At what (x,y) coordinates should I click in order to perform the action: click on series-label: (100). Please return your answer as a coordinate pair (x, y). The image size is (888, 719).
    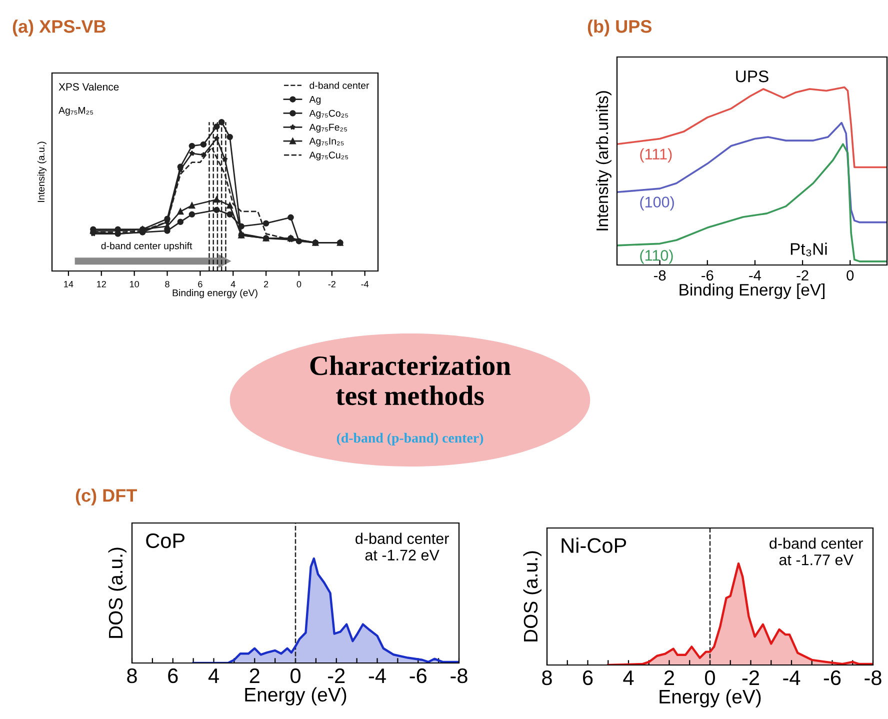
    Looking at the image, I should click on (657, 203).